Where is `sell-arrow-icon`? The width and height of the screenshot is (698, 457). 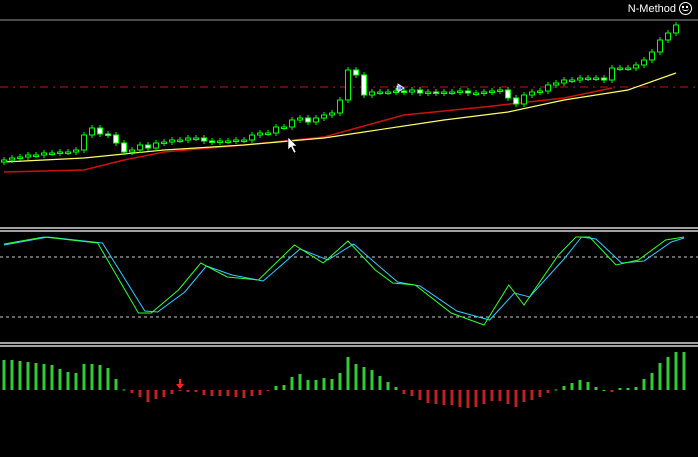
sell-arrow-icon is located at coordinates (180, 384).